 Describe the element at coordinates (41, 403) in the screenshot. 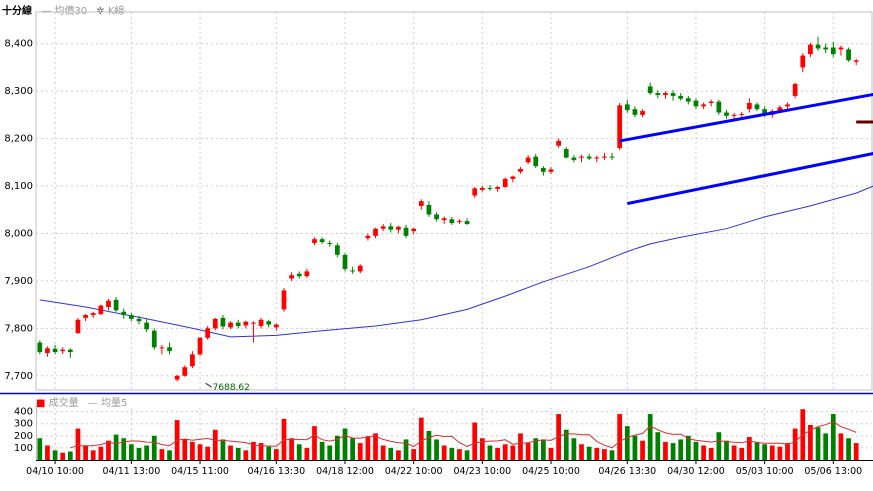

I see `volume-swatch-icon: ■` at that location.